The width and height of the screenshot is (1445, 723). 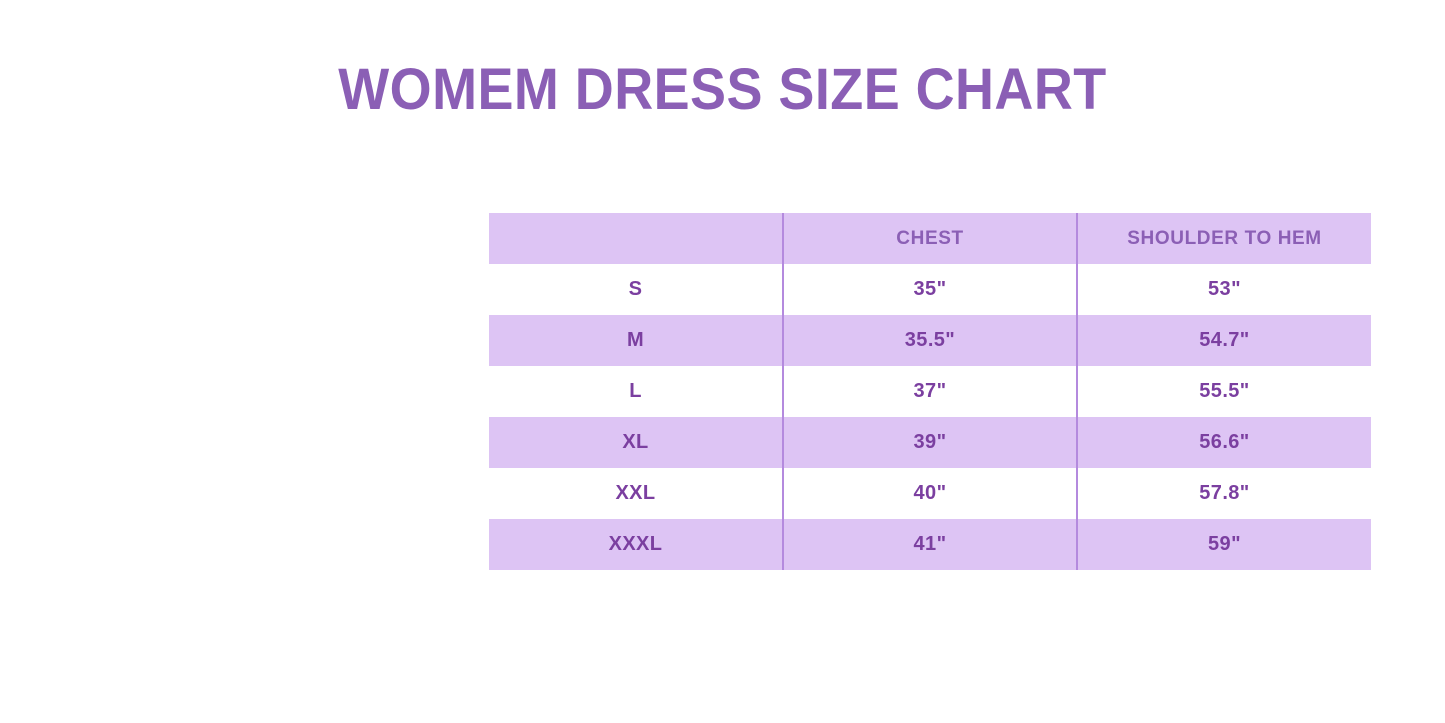 What do you see at coordinates (1223, 340) in the screenshot?
I see `cell-shoulder-to-hem: 54.7"` at bounding box center [1223, 340].